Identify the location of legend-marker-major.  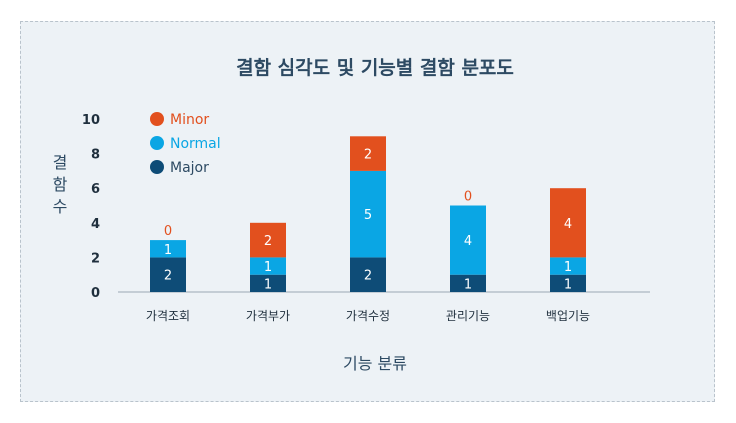
(157, 167).